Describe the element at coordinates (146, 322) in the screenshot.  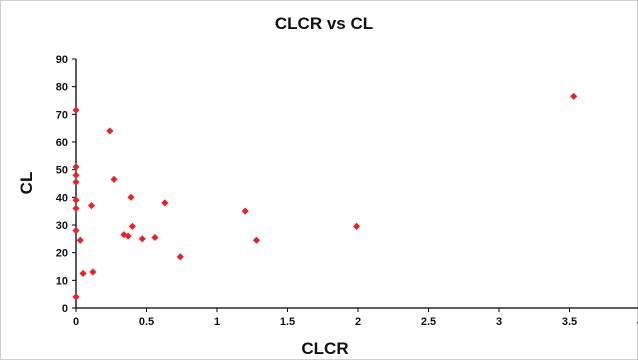
I see `x-tick-label: 0.5` at that location.